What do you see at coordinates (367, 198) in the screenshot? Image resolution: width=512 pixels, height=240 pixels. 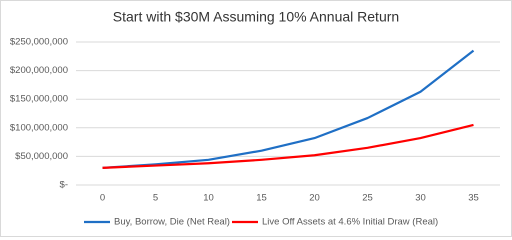 I see `x-tick-label: 25` at bounding box center [367, 198].